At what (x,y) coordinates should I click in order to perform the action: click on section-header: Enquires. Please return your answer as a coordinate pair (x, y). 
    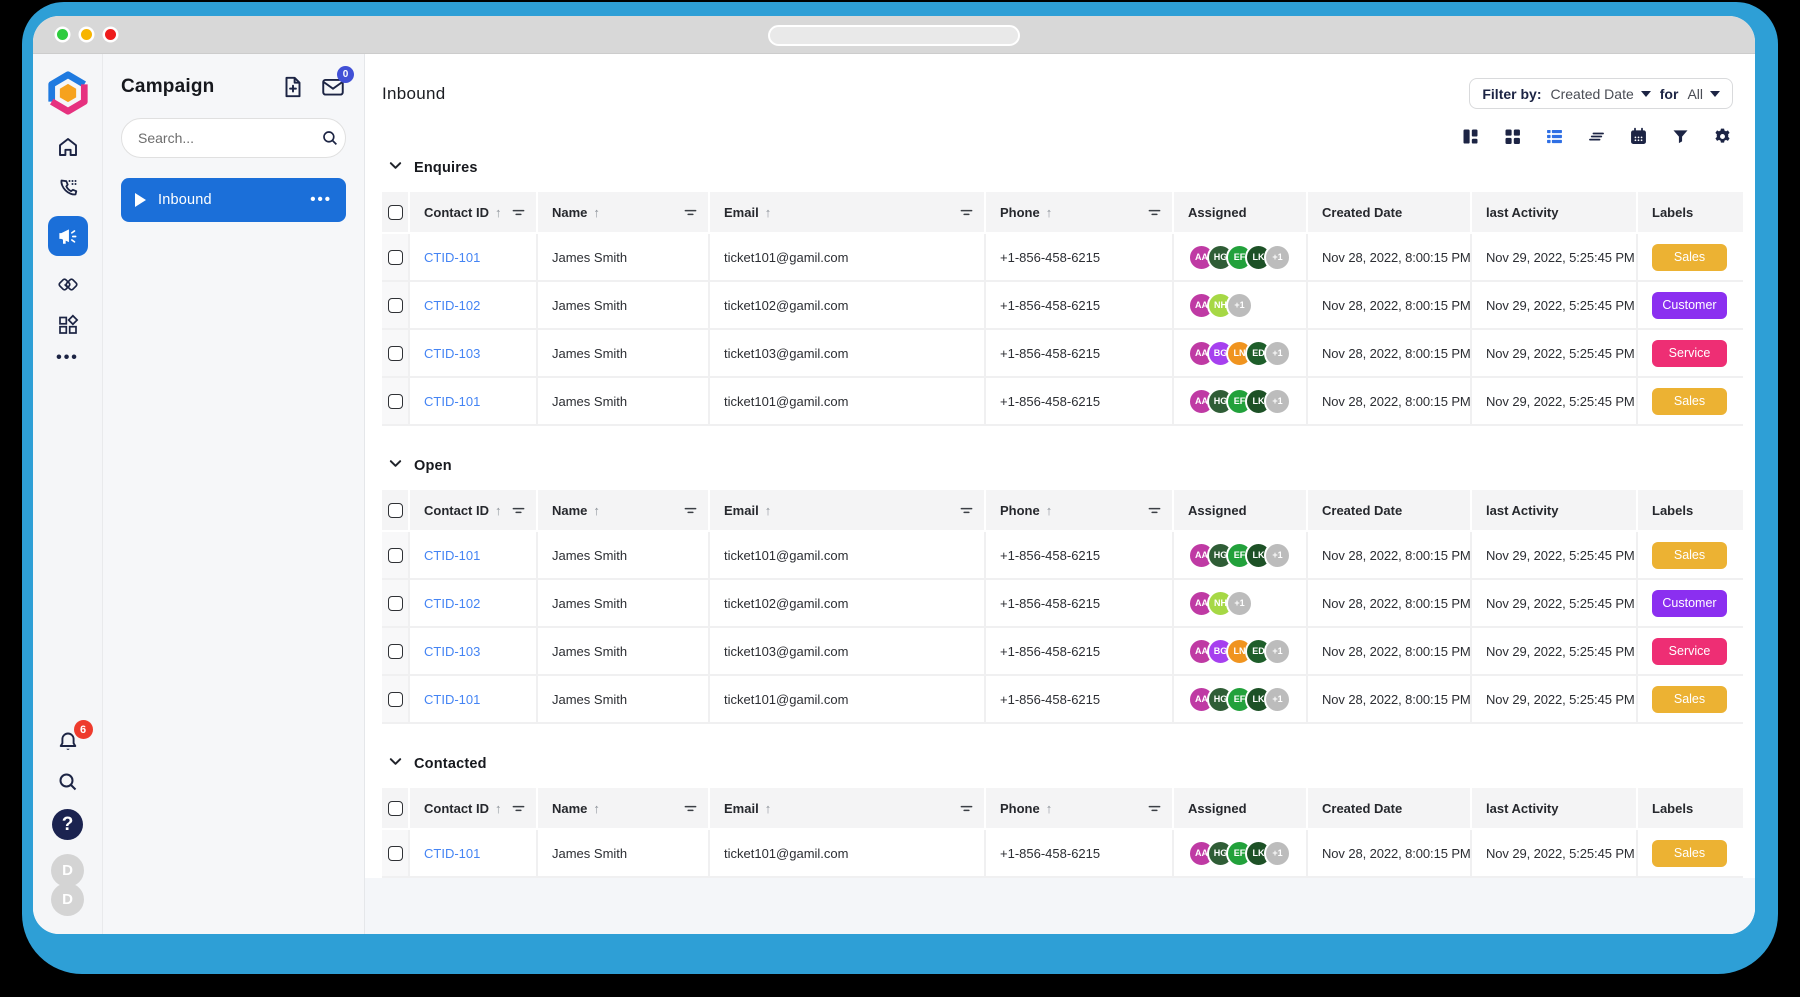
    Looking at the image, I should click on (1065, 168).